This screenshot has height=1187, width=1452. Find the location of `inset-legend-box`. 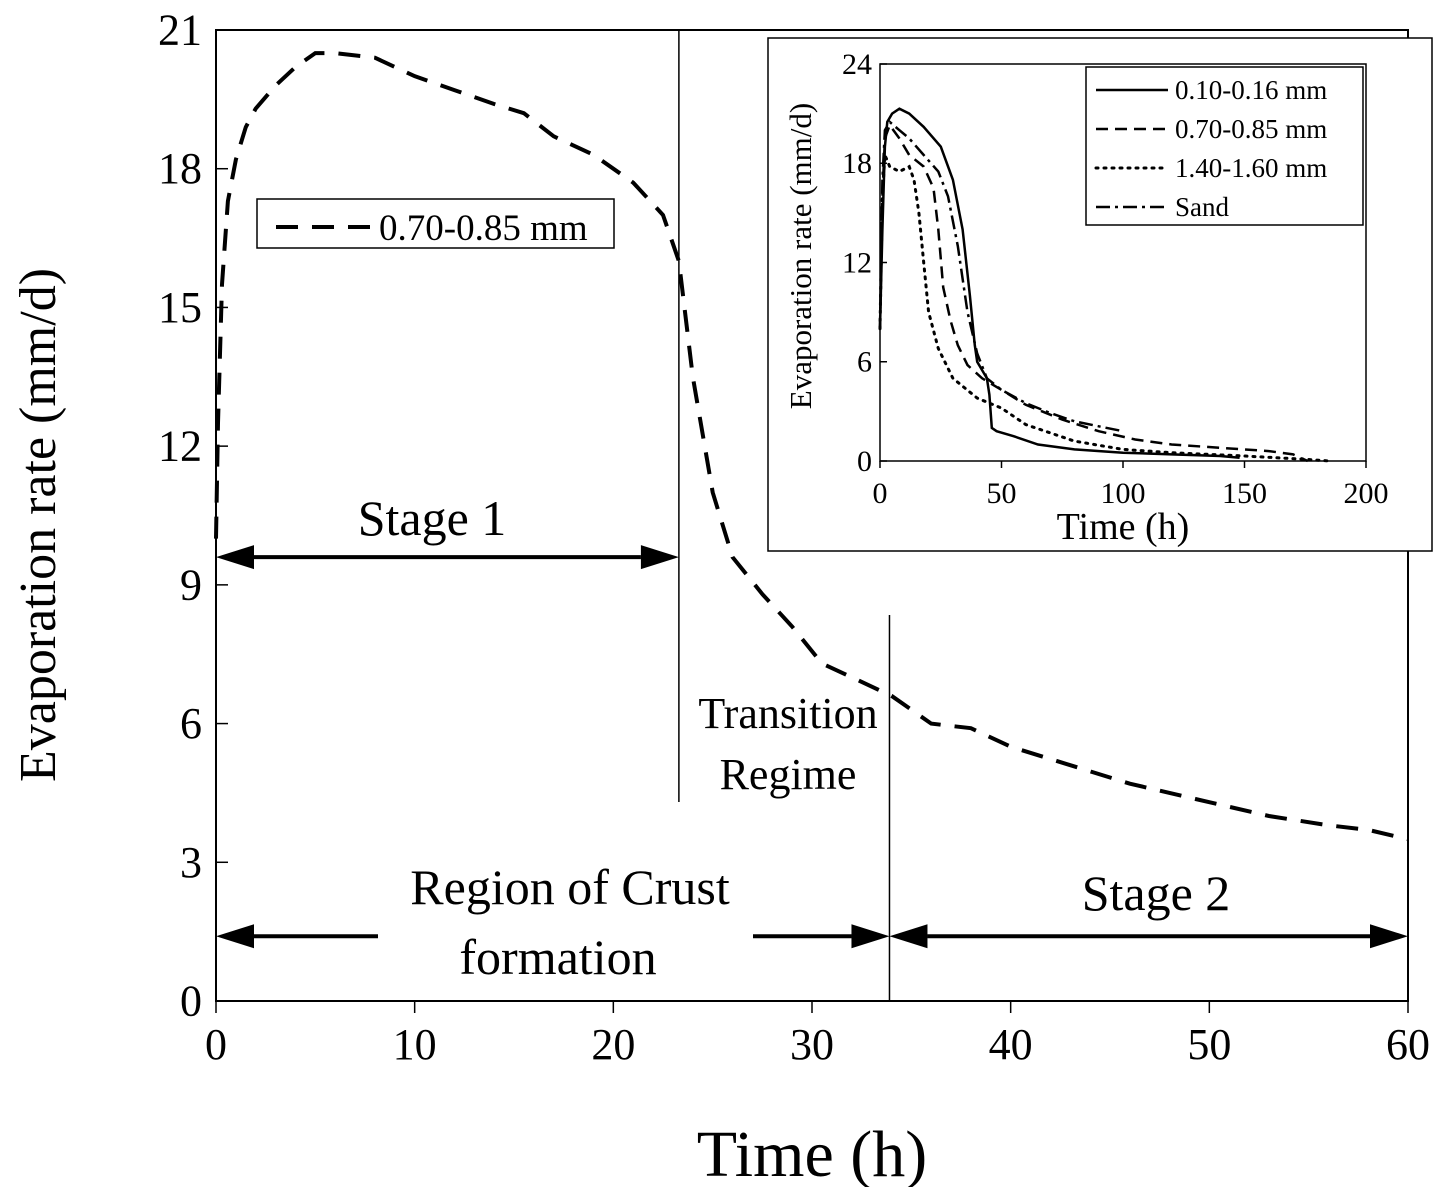

inset-legend-box is located at coordinates (1224, 146).